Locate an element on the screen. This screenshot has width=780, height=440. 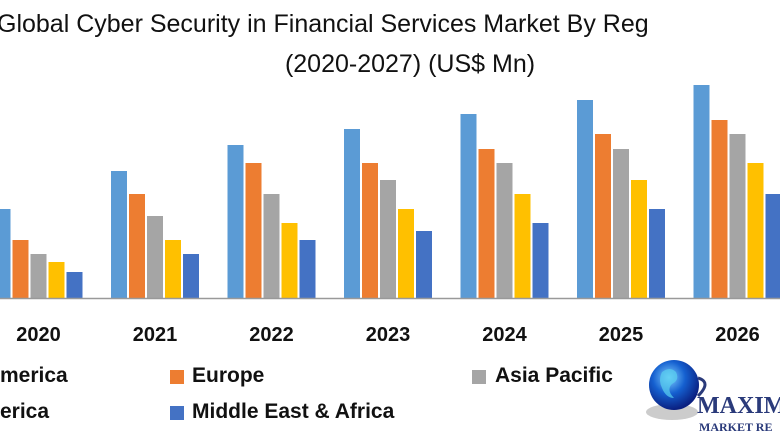
x-tick-label: 2020 is located at coordinates (38, 335).